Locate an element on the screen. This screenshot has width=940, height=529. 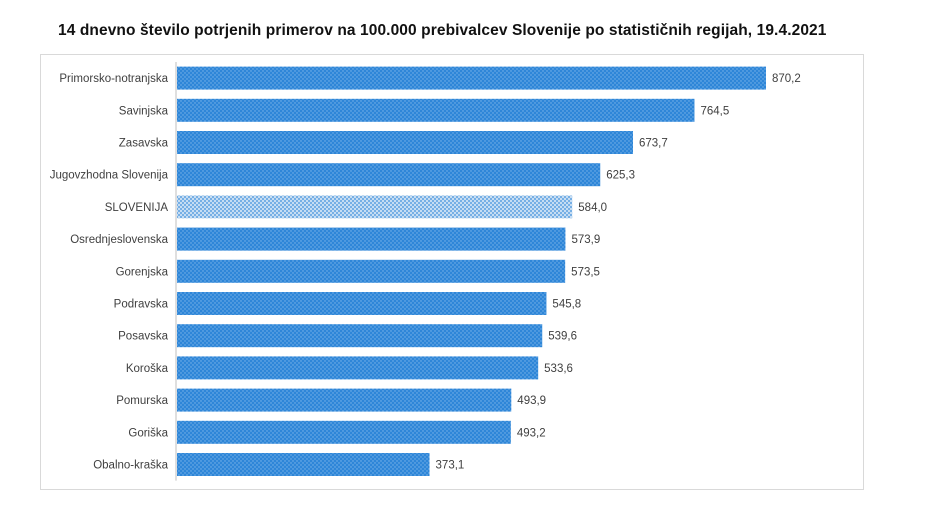
category-label: Podravska is located at coordinates (141, 305).